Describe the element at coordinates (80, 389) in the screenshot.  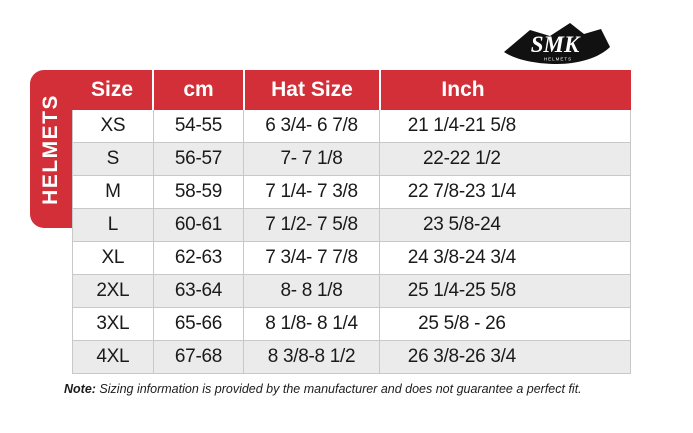
I see `sizing-note-label: Note:` at that location.